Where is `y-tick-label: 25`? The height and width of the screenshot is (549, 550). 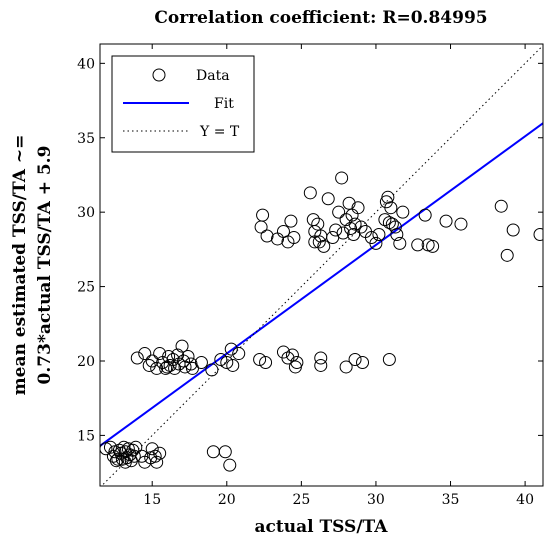 y-tick-label: 25 is located at coordinates (86, 288).